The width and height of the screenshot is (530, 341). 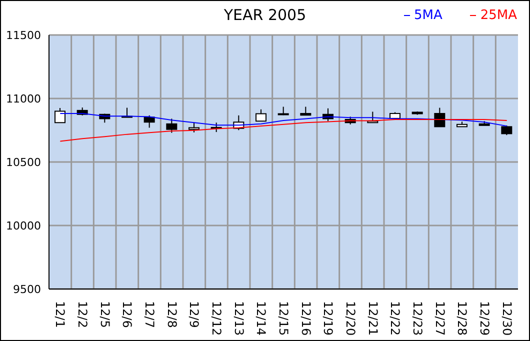 I want to click on x-tick-label: 12/15, so click(x=283, y=318).